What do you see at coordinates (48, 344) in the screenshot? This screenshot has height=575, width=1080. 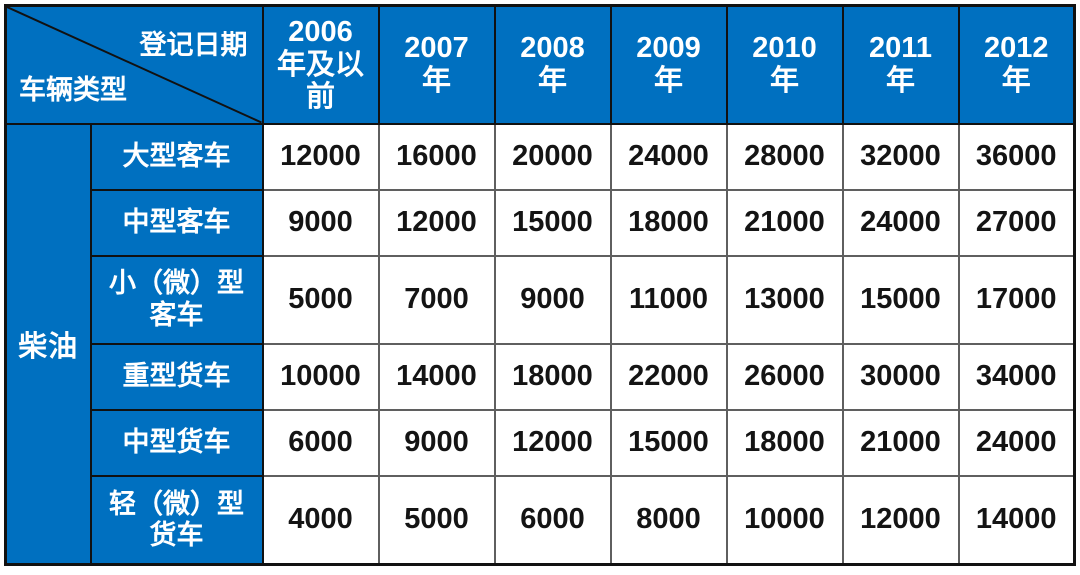 I see `fuel-group-cell: 柴油` at bounding box center [48, 344].